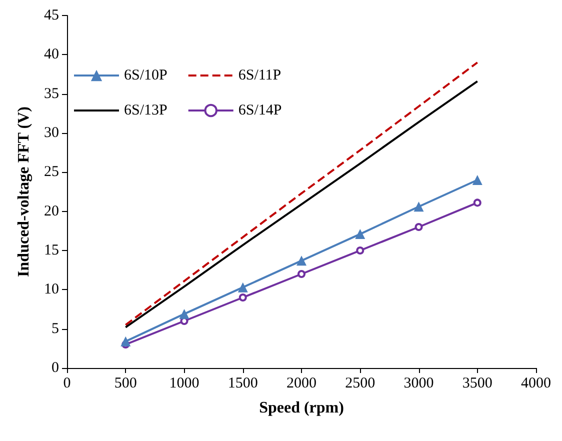 Image resolution: width=562 pixels, height=441 pixels. Describe the element at coordinates (51, 94) in the screenshot. I see `y-tick-label: 35` at that location.